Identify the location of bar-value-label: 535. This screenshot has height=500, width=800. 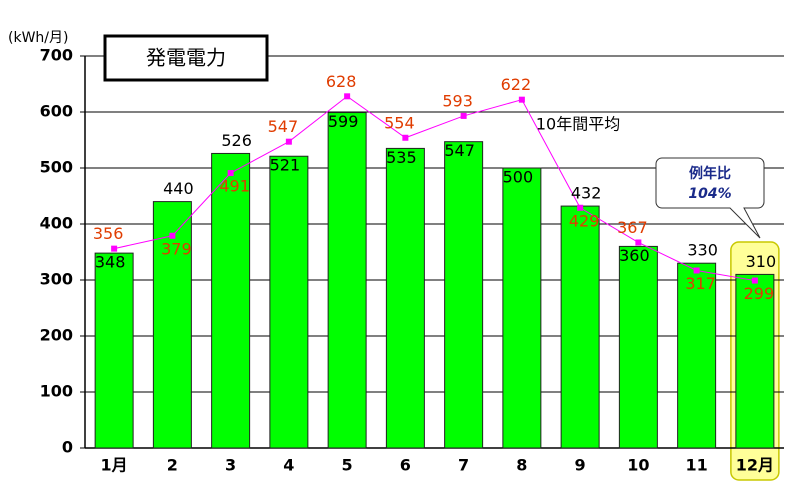
(401, 157).